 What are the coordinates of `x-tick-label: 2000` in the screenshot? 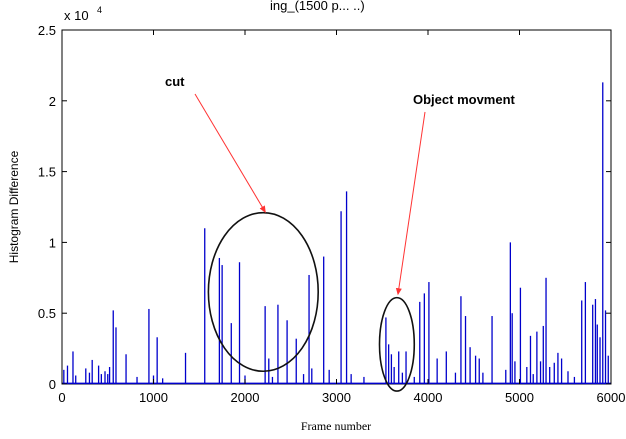 It's located at (245, 397).